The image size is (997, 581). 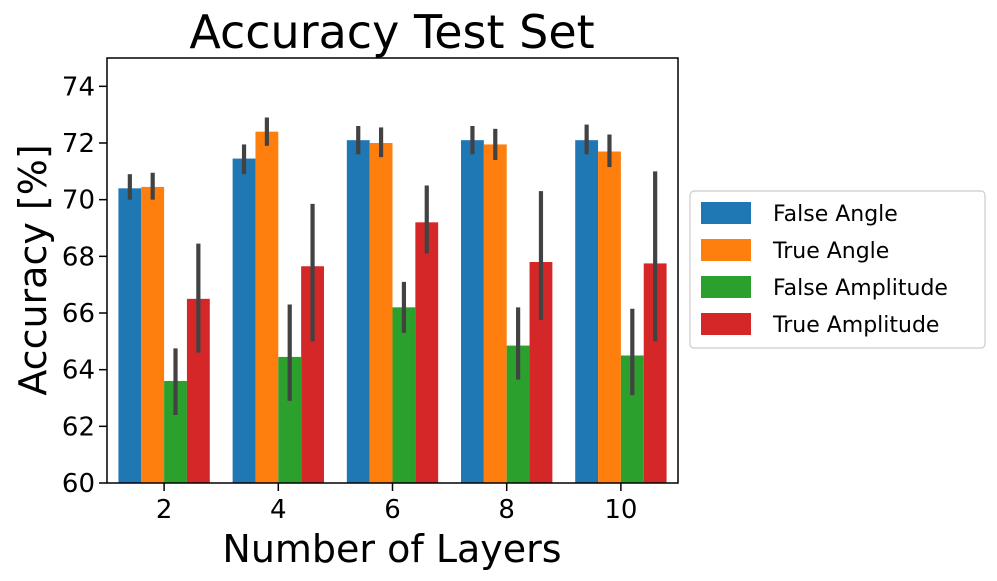 What do you see at coordinates (78, 257) in the screenshot?
I see `y-tick-label: 68` at bounding box center [78, 257].